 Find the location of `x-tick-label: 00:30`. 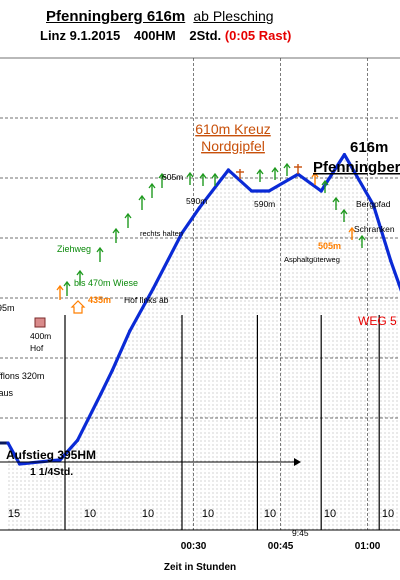

x-tick-label: 00:30 is located at coordinates (194, 546).